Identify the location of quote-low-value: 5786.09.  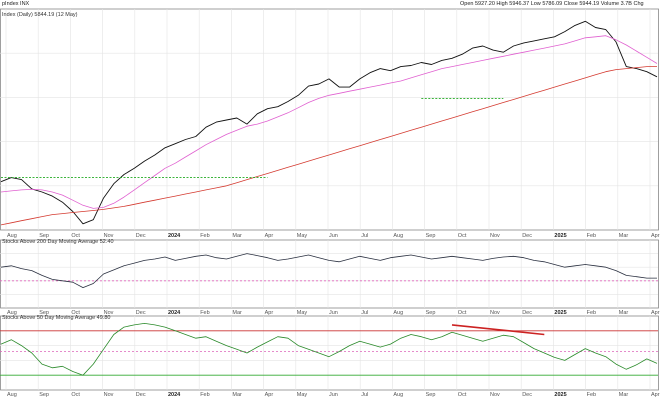
(552, 4).